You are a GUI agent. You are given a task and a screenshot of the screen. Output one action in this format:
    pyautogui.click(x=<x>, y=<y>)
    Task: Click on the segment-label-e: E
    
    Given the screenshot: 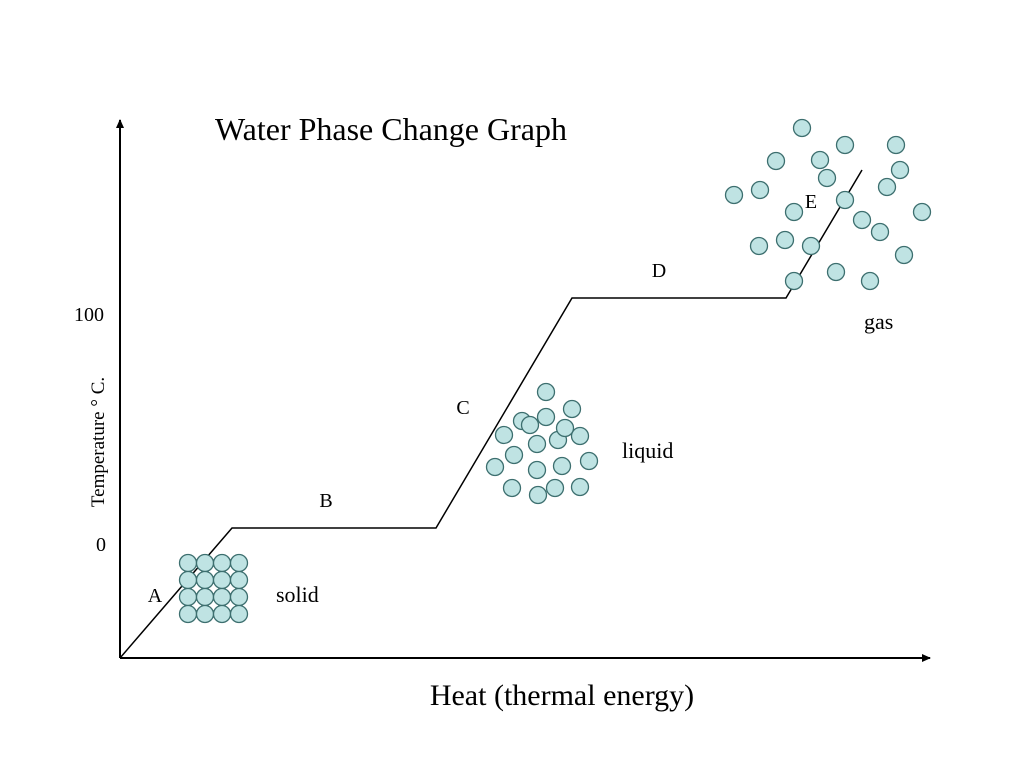 What is the action you would take?
    pyautogui.click(x=811, y=202)
    